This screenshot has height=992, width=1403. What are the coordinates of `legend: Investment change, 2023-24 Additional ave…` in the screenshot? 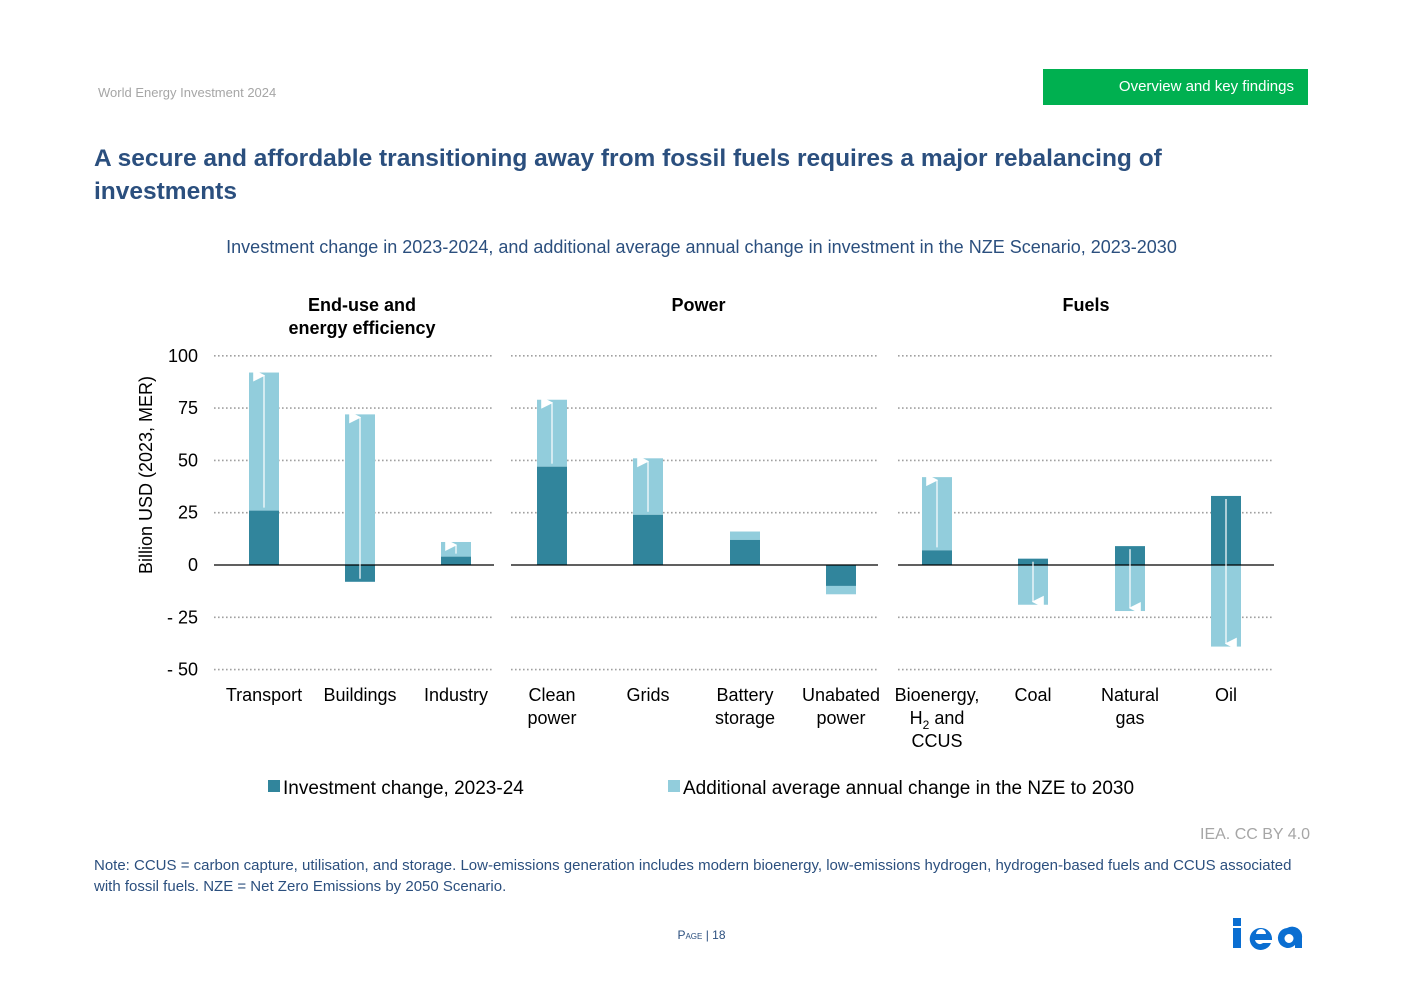 It's located at (701, 788).